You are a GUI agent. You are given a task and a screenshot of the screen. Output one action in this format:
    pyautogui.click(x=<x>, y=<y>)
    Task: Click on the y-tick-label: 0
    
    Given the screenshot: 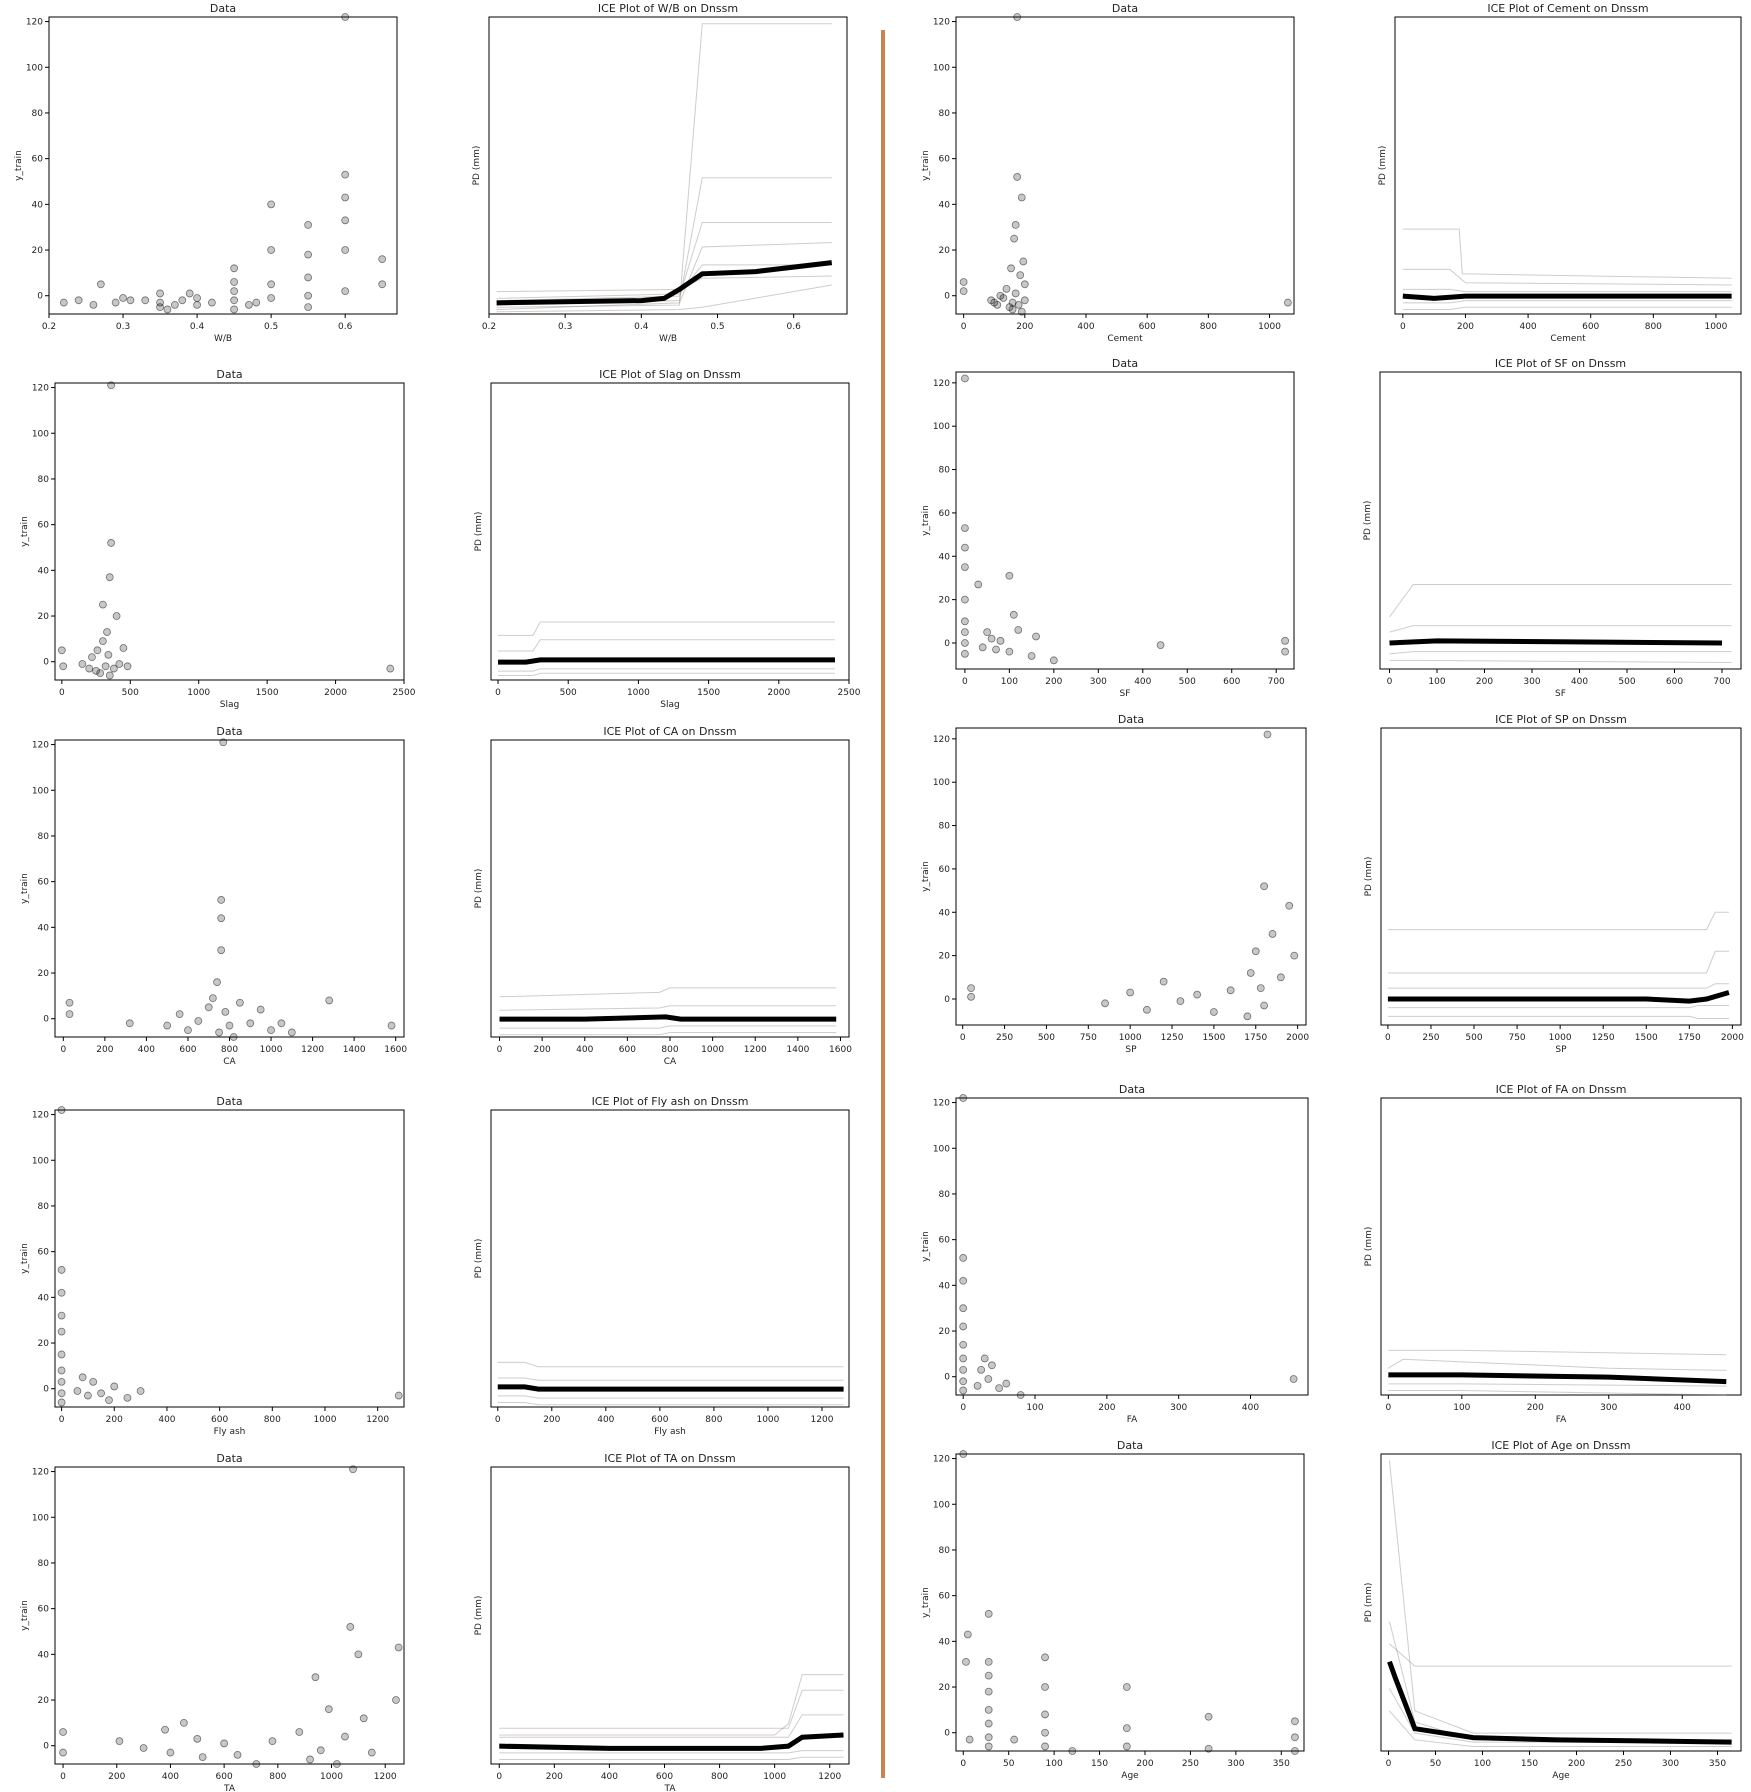 What is the action you would take?
    pyautogui.click(x=947, y=297)
    